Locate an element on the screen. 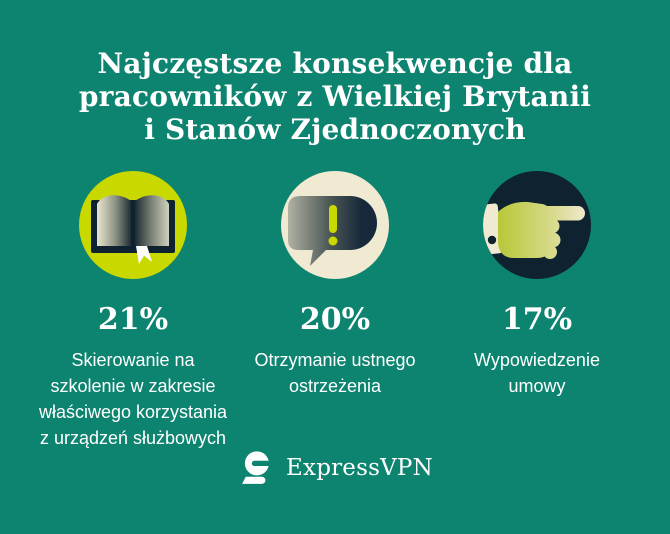 The image size is (670, 534). brand-name: ExpressVPN is located at coordinates (359, 468).